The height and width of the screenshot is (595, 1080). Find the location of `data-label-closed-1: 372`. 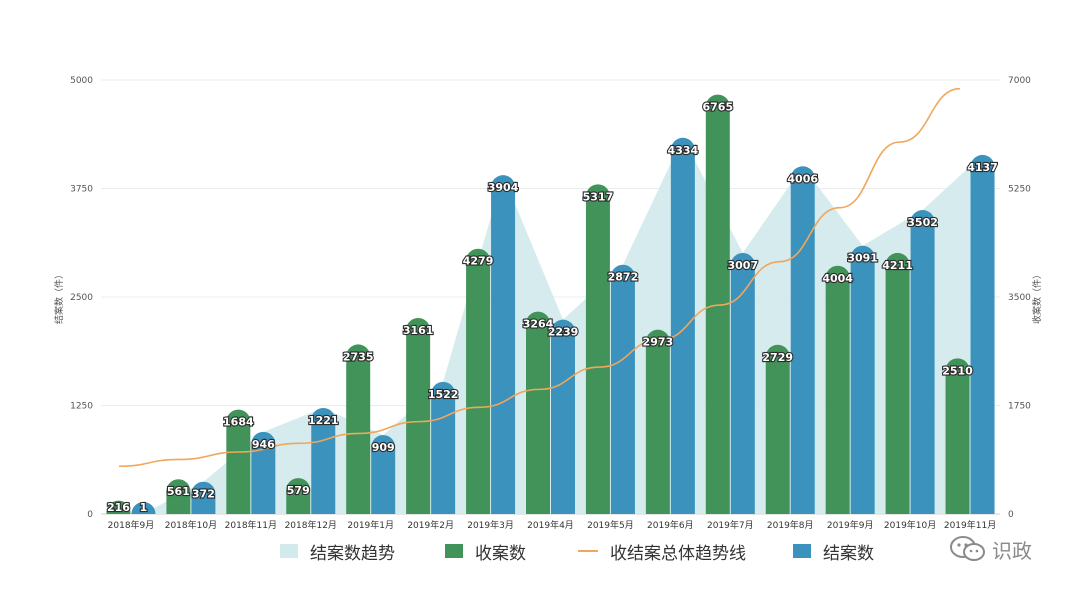

data-label-closed-1: 372 is located at coordinates (203, 494).